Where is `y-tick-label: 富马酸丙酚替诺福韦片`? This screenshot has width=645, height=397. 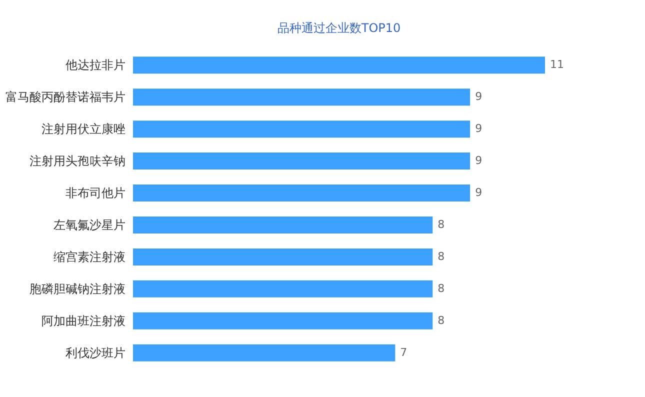
y-tick-label: 富马酸丙酚替诺福韦片 is located at coordinates (66, 97).